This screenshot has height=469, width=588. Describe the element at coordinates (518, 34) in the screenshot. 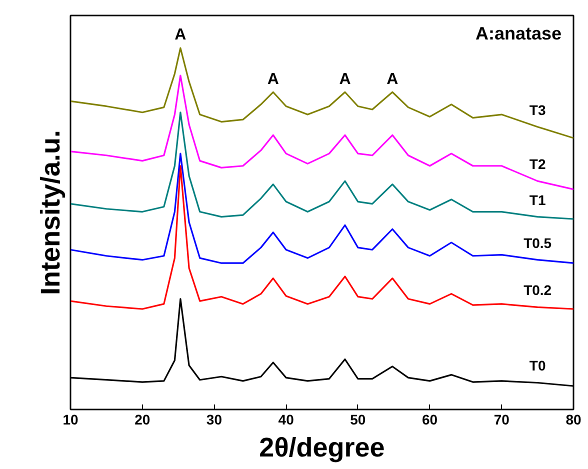

I see `text: A:anatase` at that location.